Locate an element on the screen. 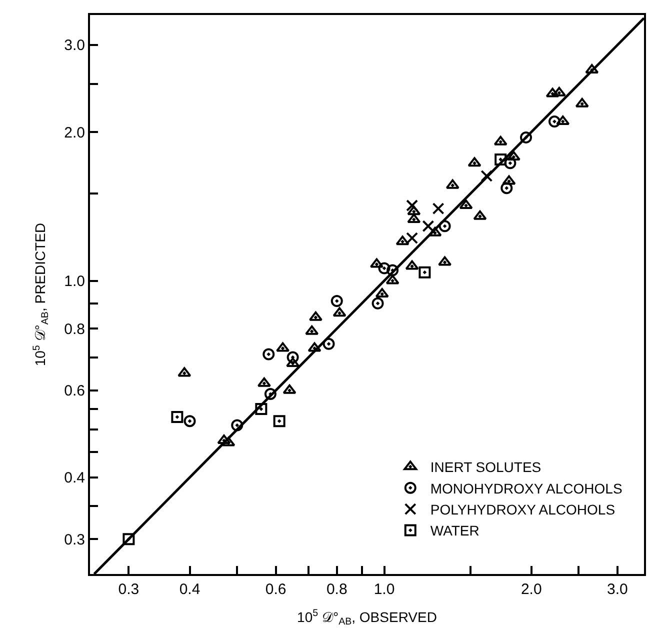 The width and height of the screenshot is (656, 634). y-tick-label: 0.4 is located at coordinates (74, 478).